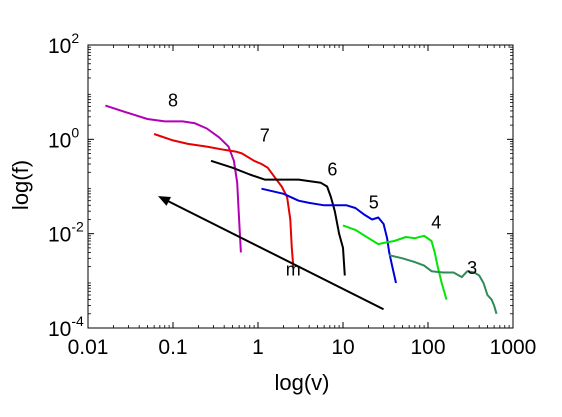  I want to click on x-tick-label: 100, so click(427, 347).